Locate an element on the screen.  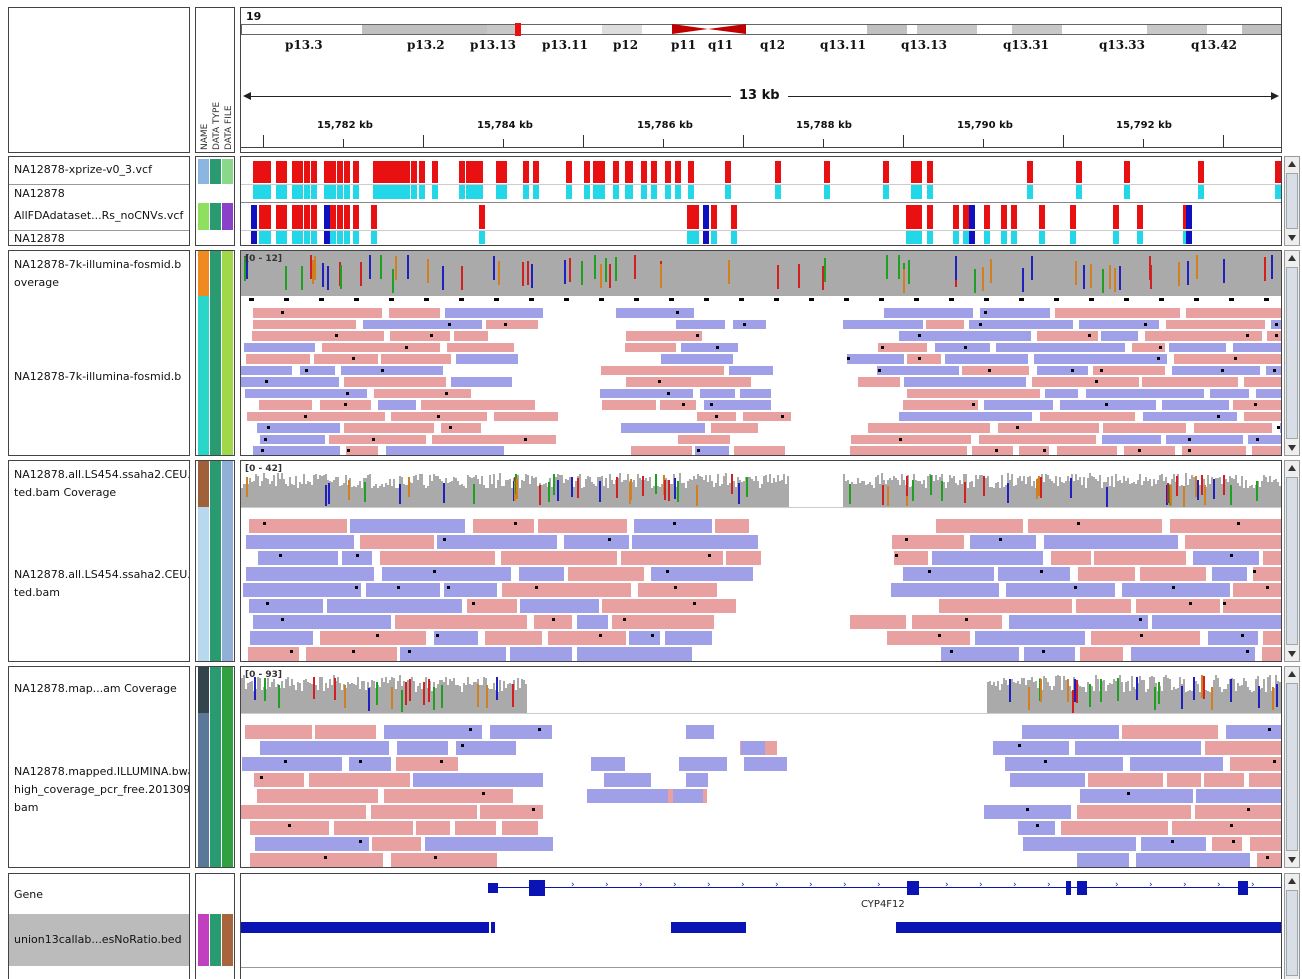
illumina-scrollbar is located at coordinates (1292, 767).